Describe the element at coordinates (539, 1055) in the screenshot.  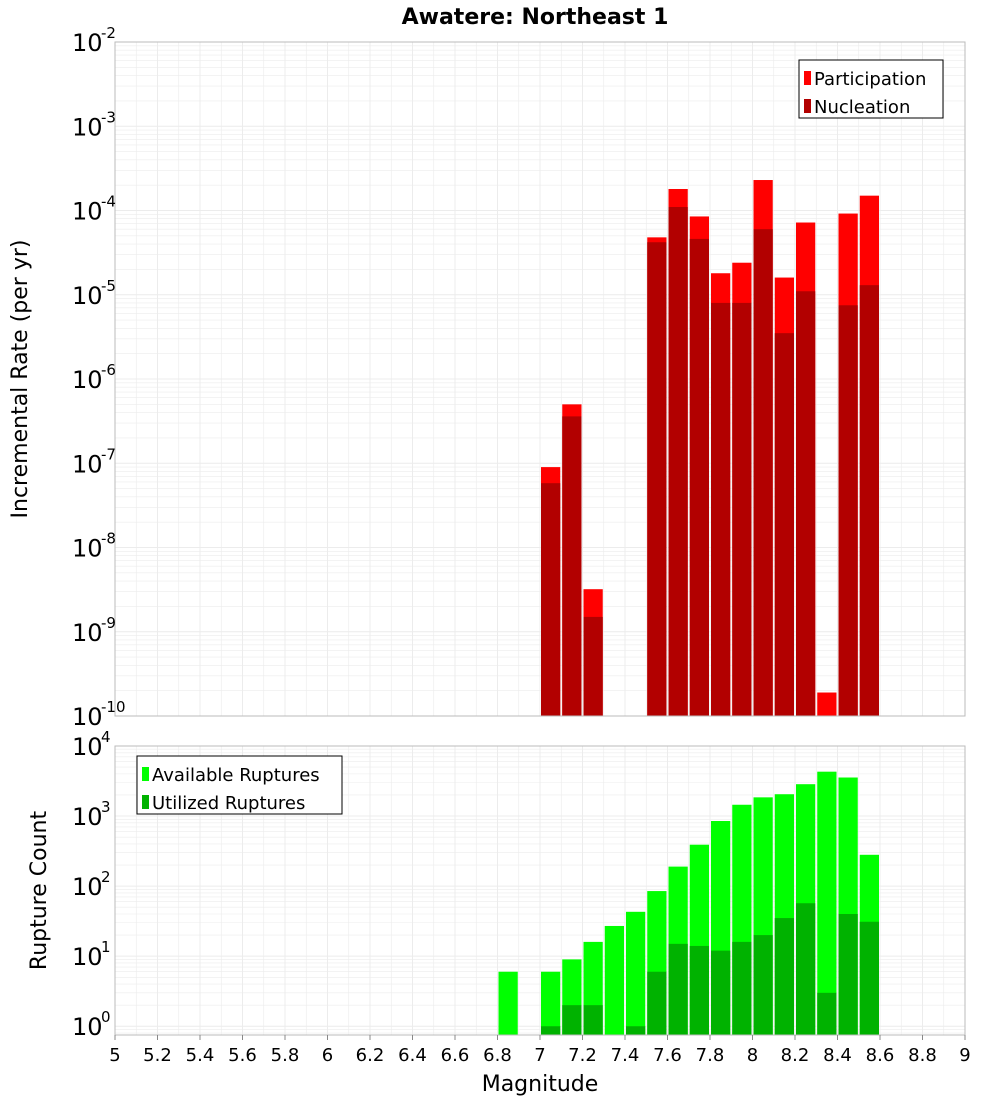
I see `x-tick-label: 7` at that location.